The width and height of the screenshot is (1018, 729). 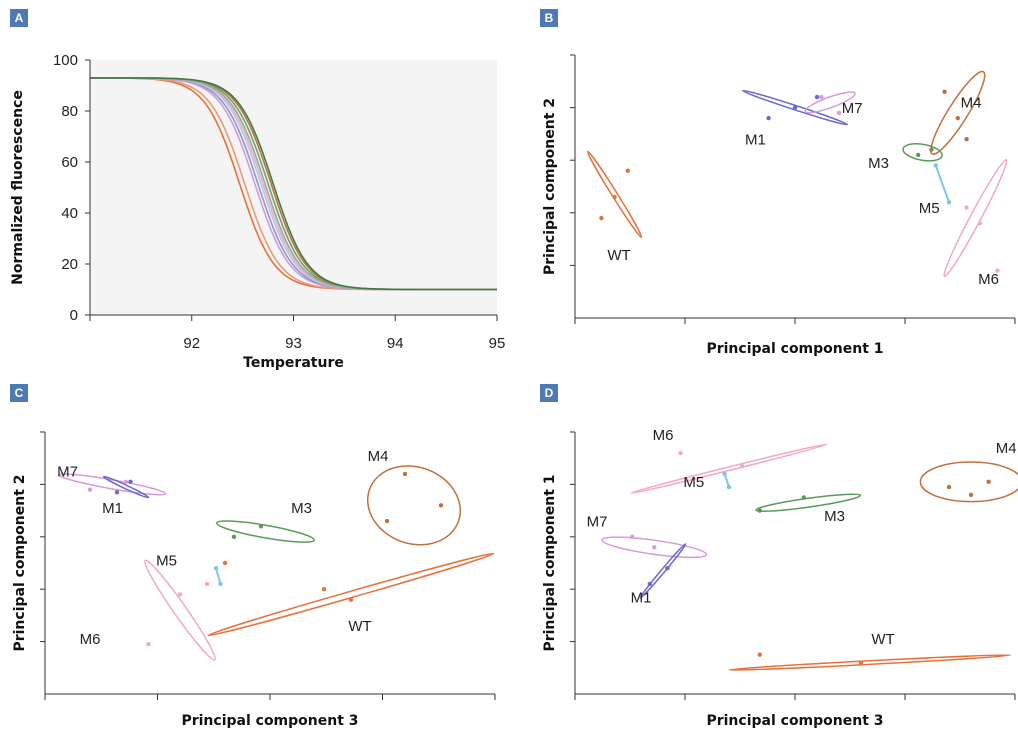 What do you see at coordinates (497, 343) in the screenshot?
I see `x-tick-label: 95` at bounding box center [497, 343].